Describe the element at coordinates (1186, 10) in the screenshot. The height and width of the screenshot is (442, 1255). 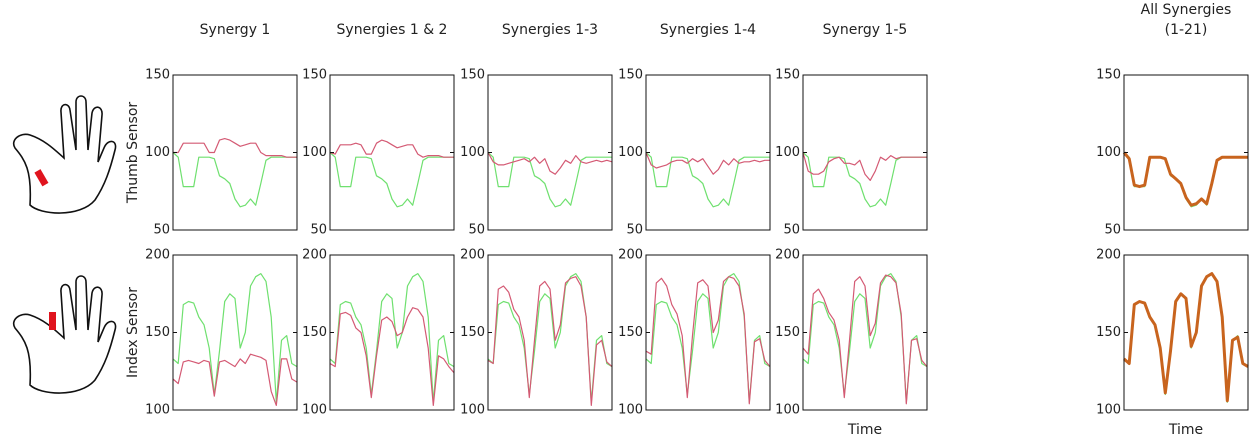
I see `column-title: All Synergies` at that location.